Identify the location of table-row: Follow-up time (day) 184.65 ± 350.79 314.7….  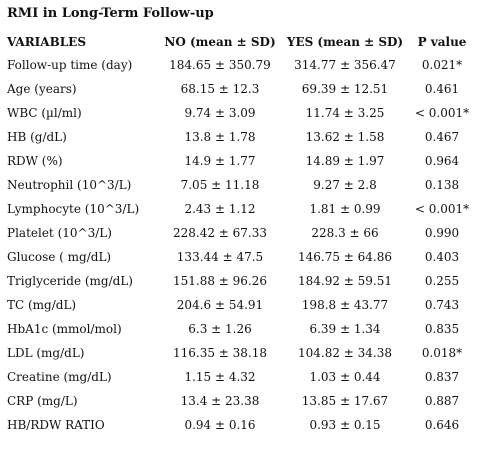
(241, 65).